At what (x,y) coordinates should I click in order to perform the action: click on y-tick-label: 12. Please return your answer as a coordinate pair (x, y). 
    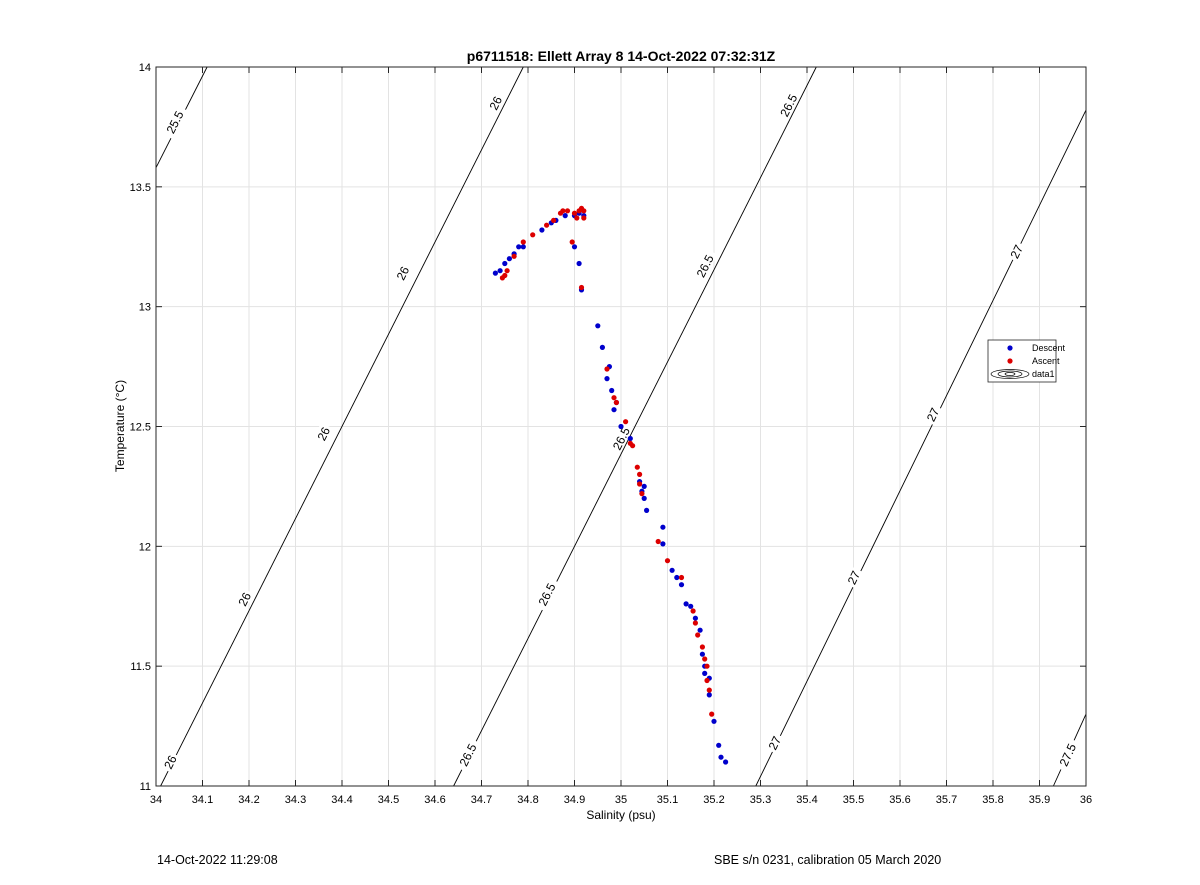
    Looking at the image, I should click on (145, 547).